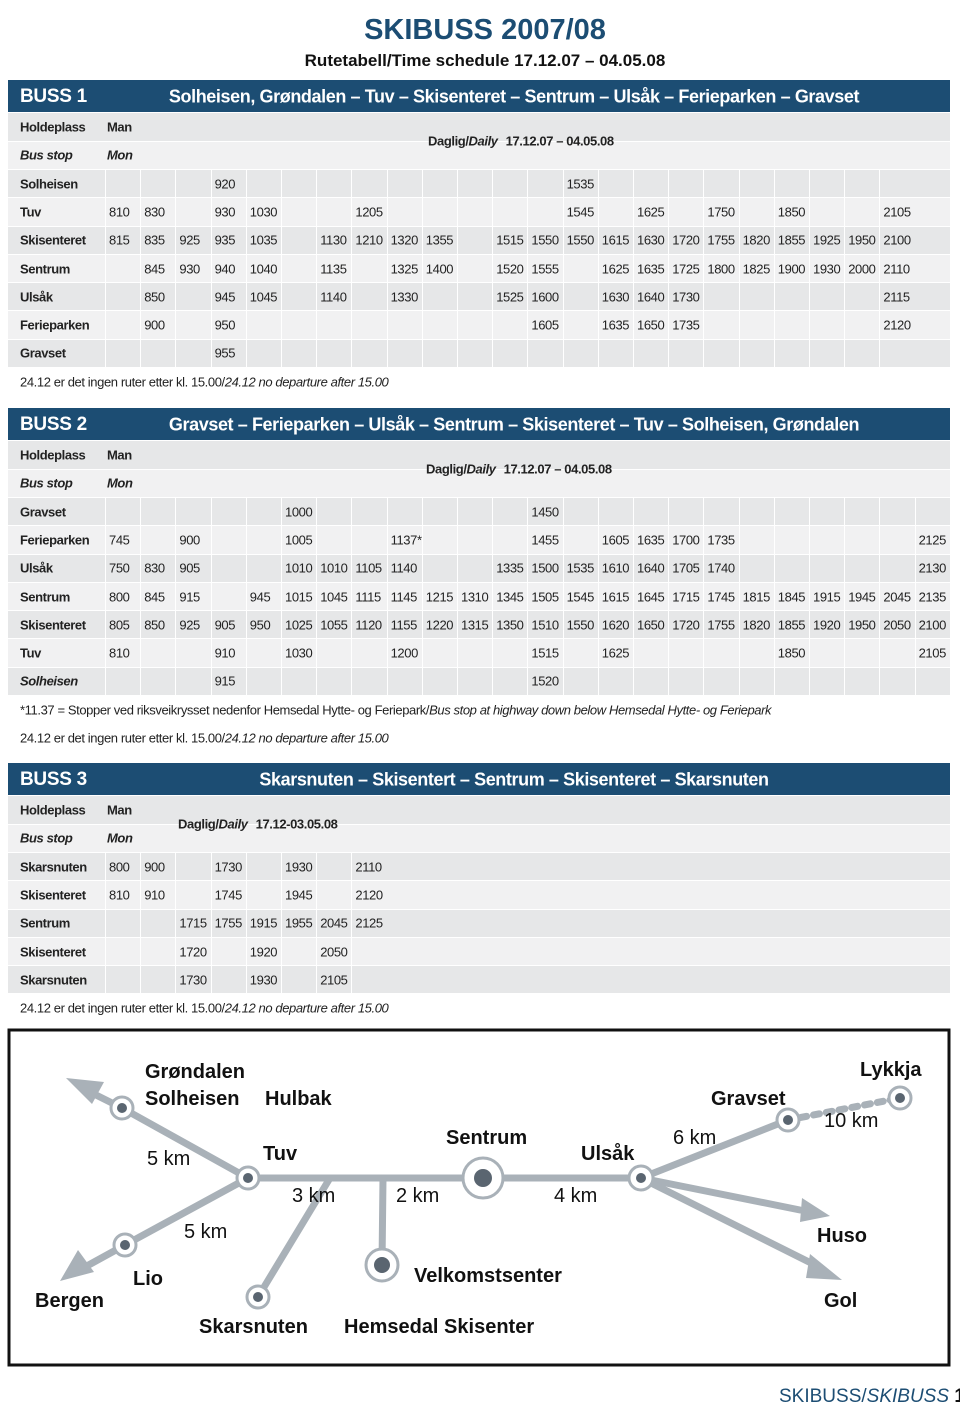 This screenshot has height=1409, width=960. I want to click on time: 2110, so click(368, 867).